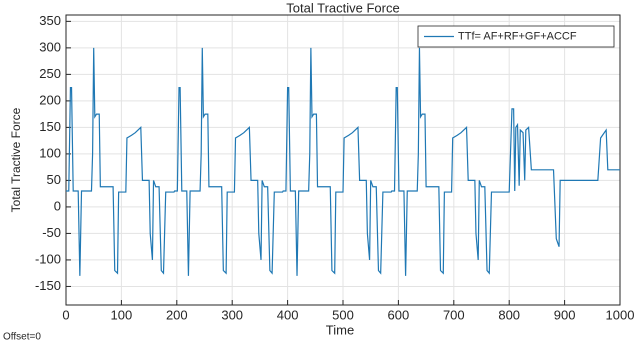 This screenshot has height=349, width=637. I want to click on y-tick-label: -50, so click(51, 232).